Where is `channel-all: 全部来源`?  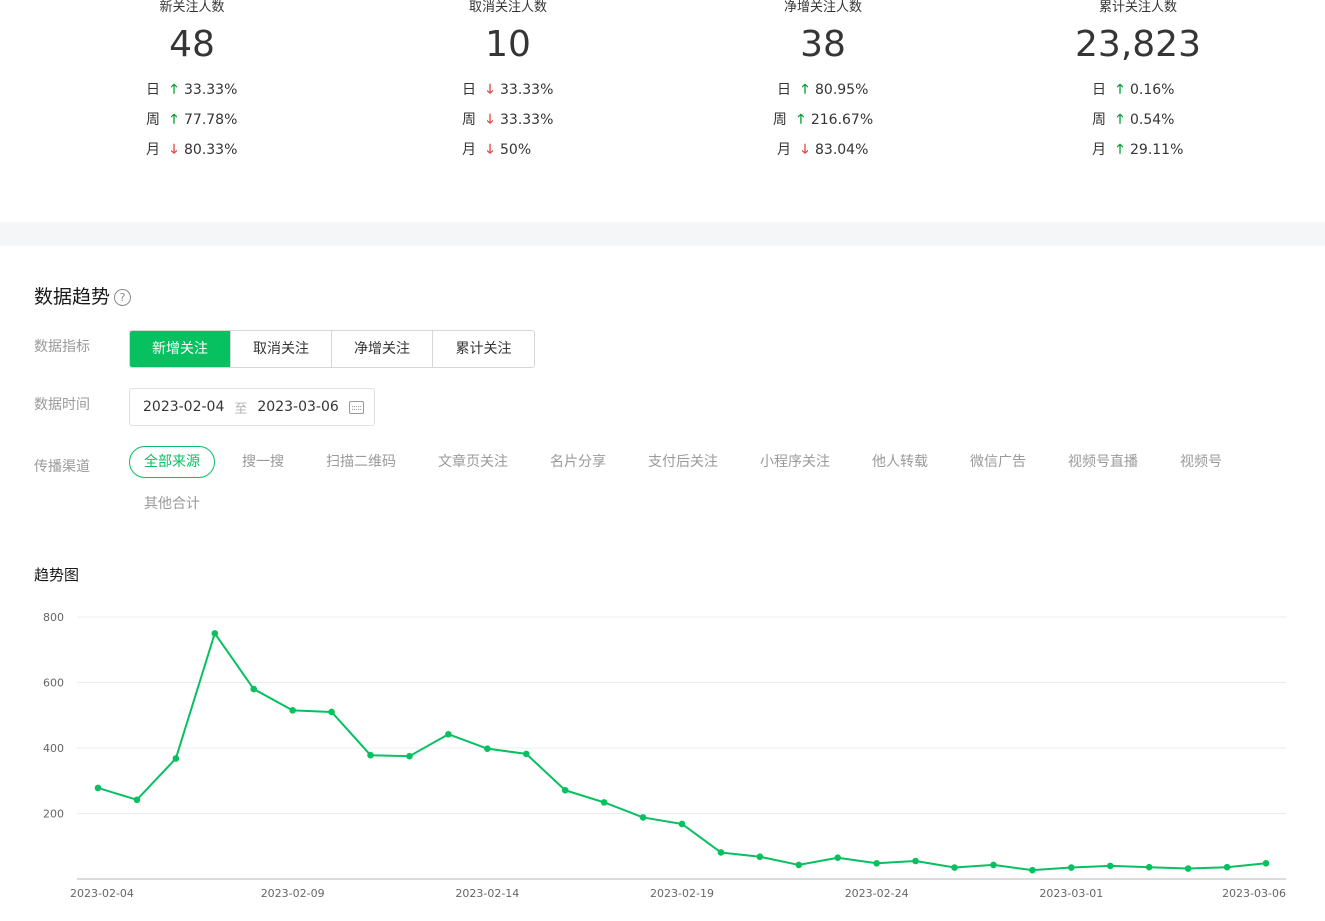 channel-all: 全部来源 is located at coordinates (172, 462).